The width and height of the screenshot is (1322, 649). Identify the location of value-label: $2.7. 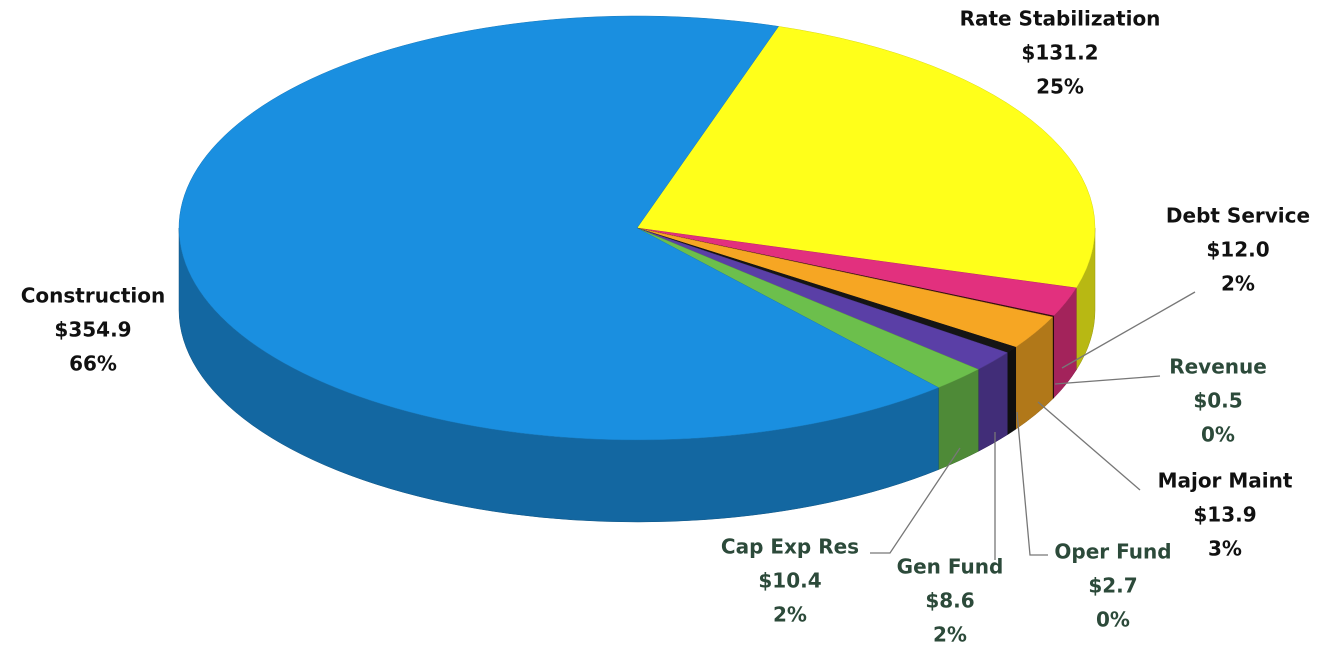
(1112, 586).